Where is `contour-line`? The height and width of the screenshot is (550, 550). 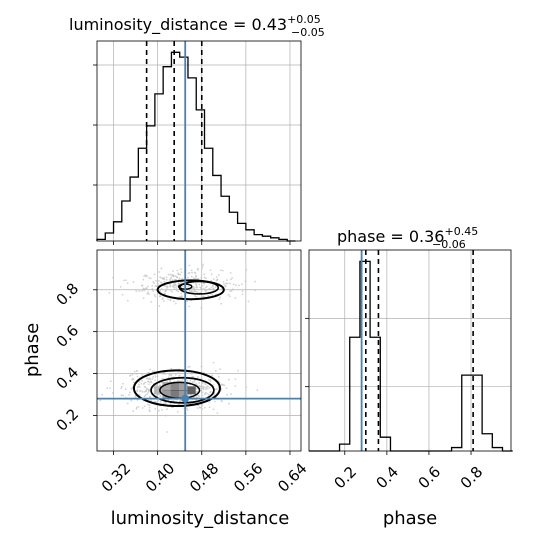 contour-line is located at coordinates (190, 290).